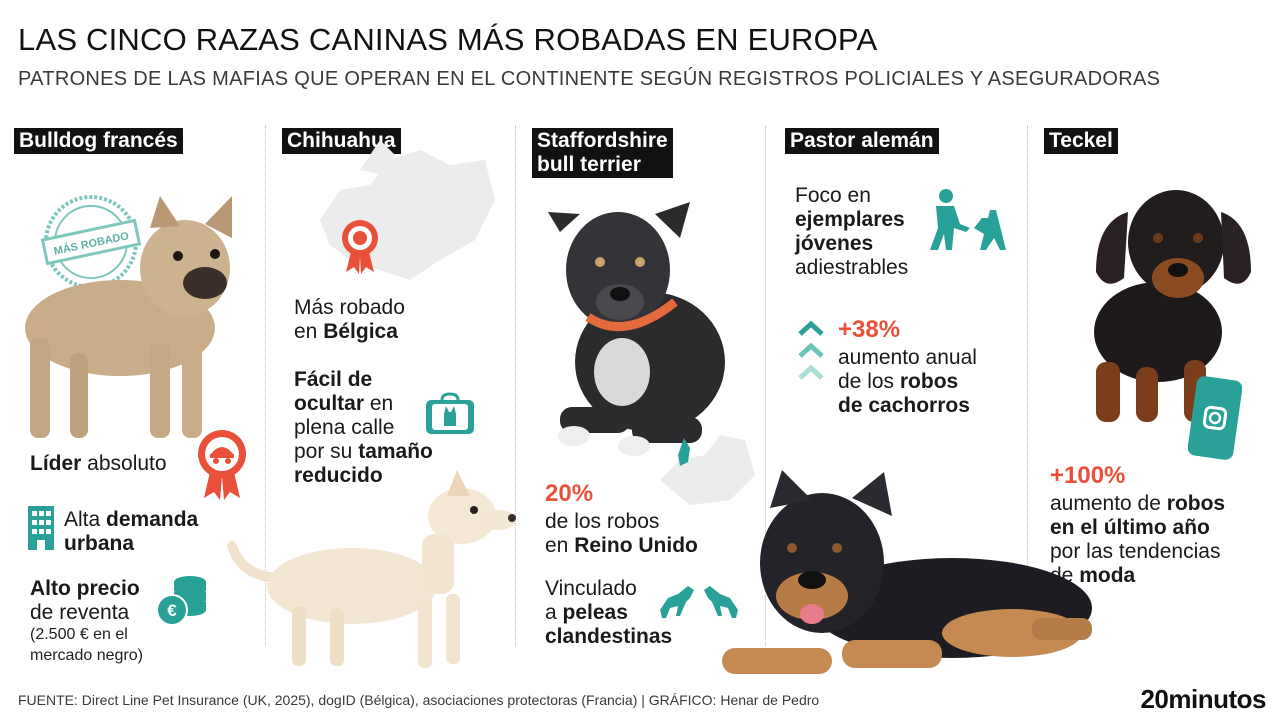 The height and width of the screenshot is (723, 1280). I want to click on coins-icon: €, so click(181, 601).